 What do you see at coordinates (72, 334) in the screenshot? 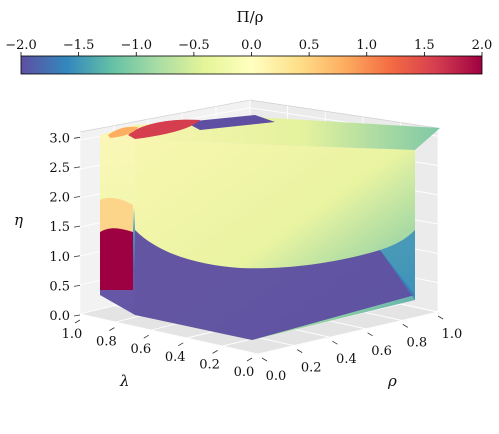
I see `x-tick-label: 1.0` at bounding box center [72, 334].